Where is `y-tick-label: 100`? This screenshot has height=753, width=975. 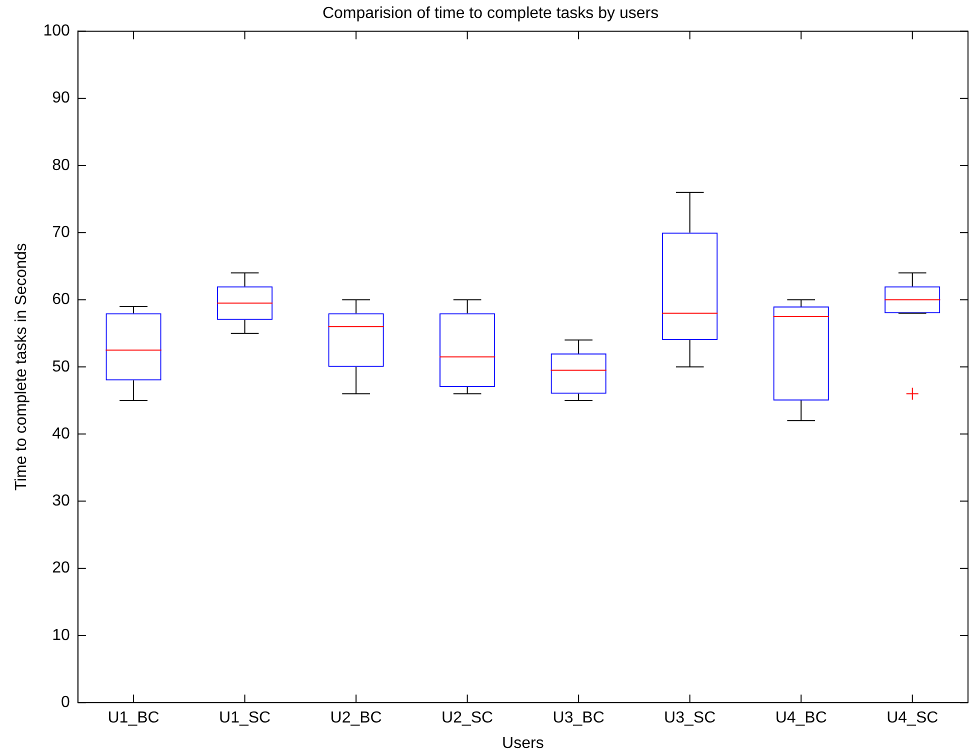 y-tick-label: 100 is located at coordinates (56, 31).